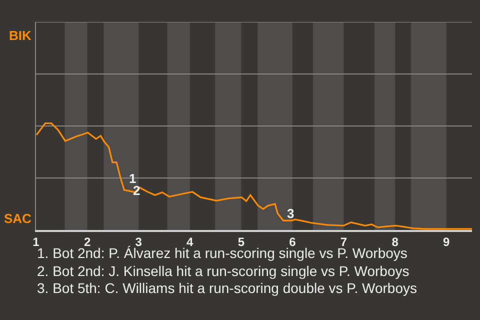  What do you see at coordinates (36, 242) in the screenshot?
I see `x-tick-label: 1` at bounding box center [36, 242].